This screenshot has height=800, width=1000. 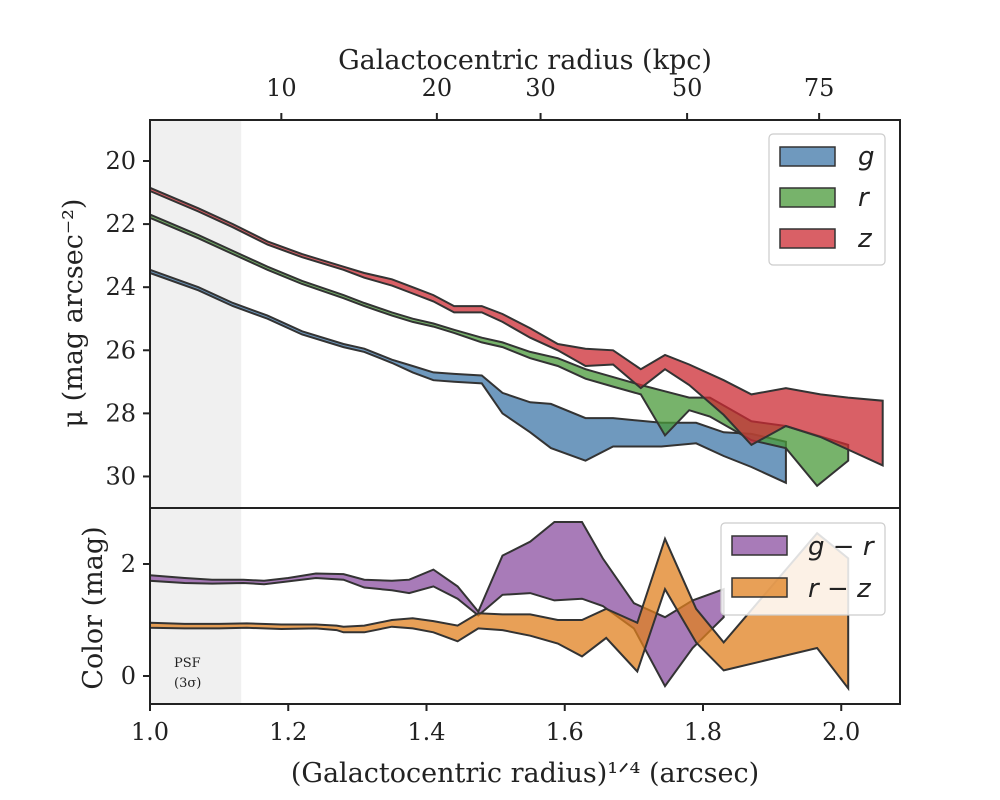 What do you see at coordinates (703, 732) in the screenshot?
I see `x-tick-label: 1.8` at bounding box center [703, 732].